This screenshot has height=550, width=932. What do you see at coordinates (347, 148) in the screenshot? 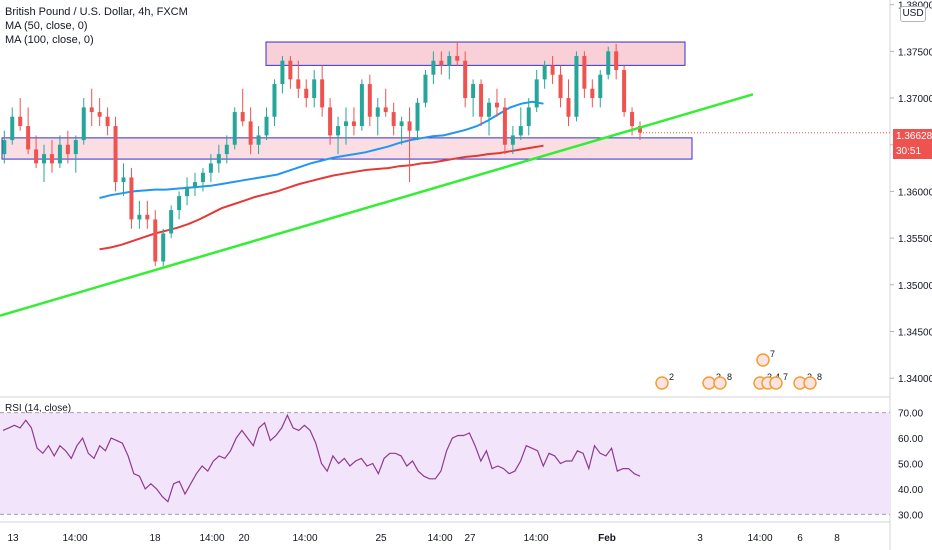
I see `support-zone` at bounding box center [347, 148].